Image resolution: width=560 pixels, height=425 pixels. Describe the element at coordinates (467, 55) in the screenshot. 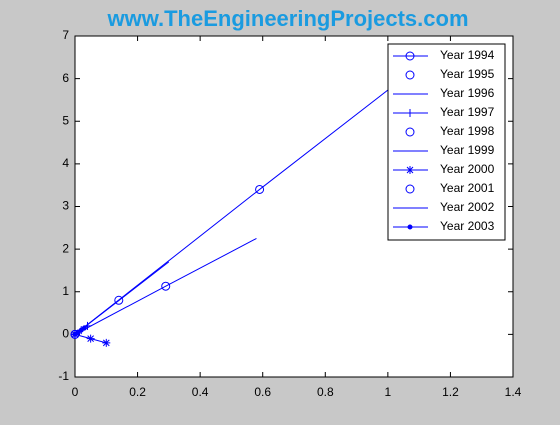

I see `legend-label: Year 1994` at that location.